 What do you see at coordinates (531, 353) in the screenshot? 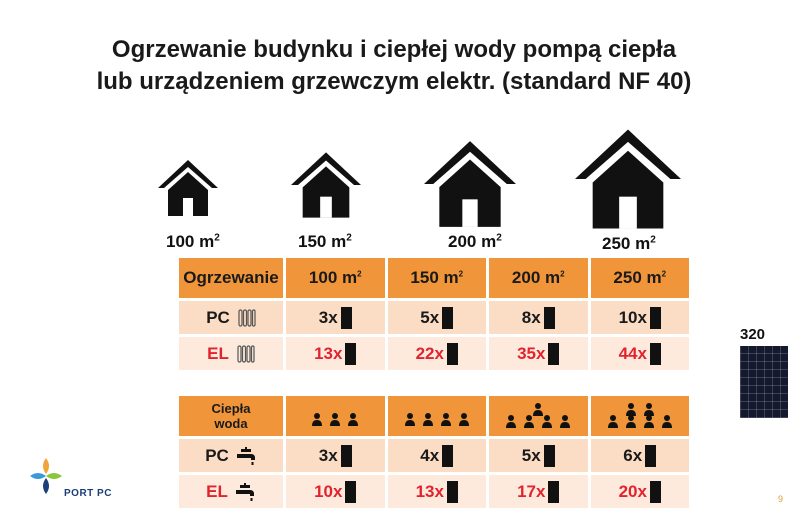
I see `value-cell: 35x` at bounding box center [531, 353].